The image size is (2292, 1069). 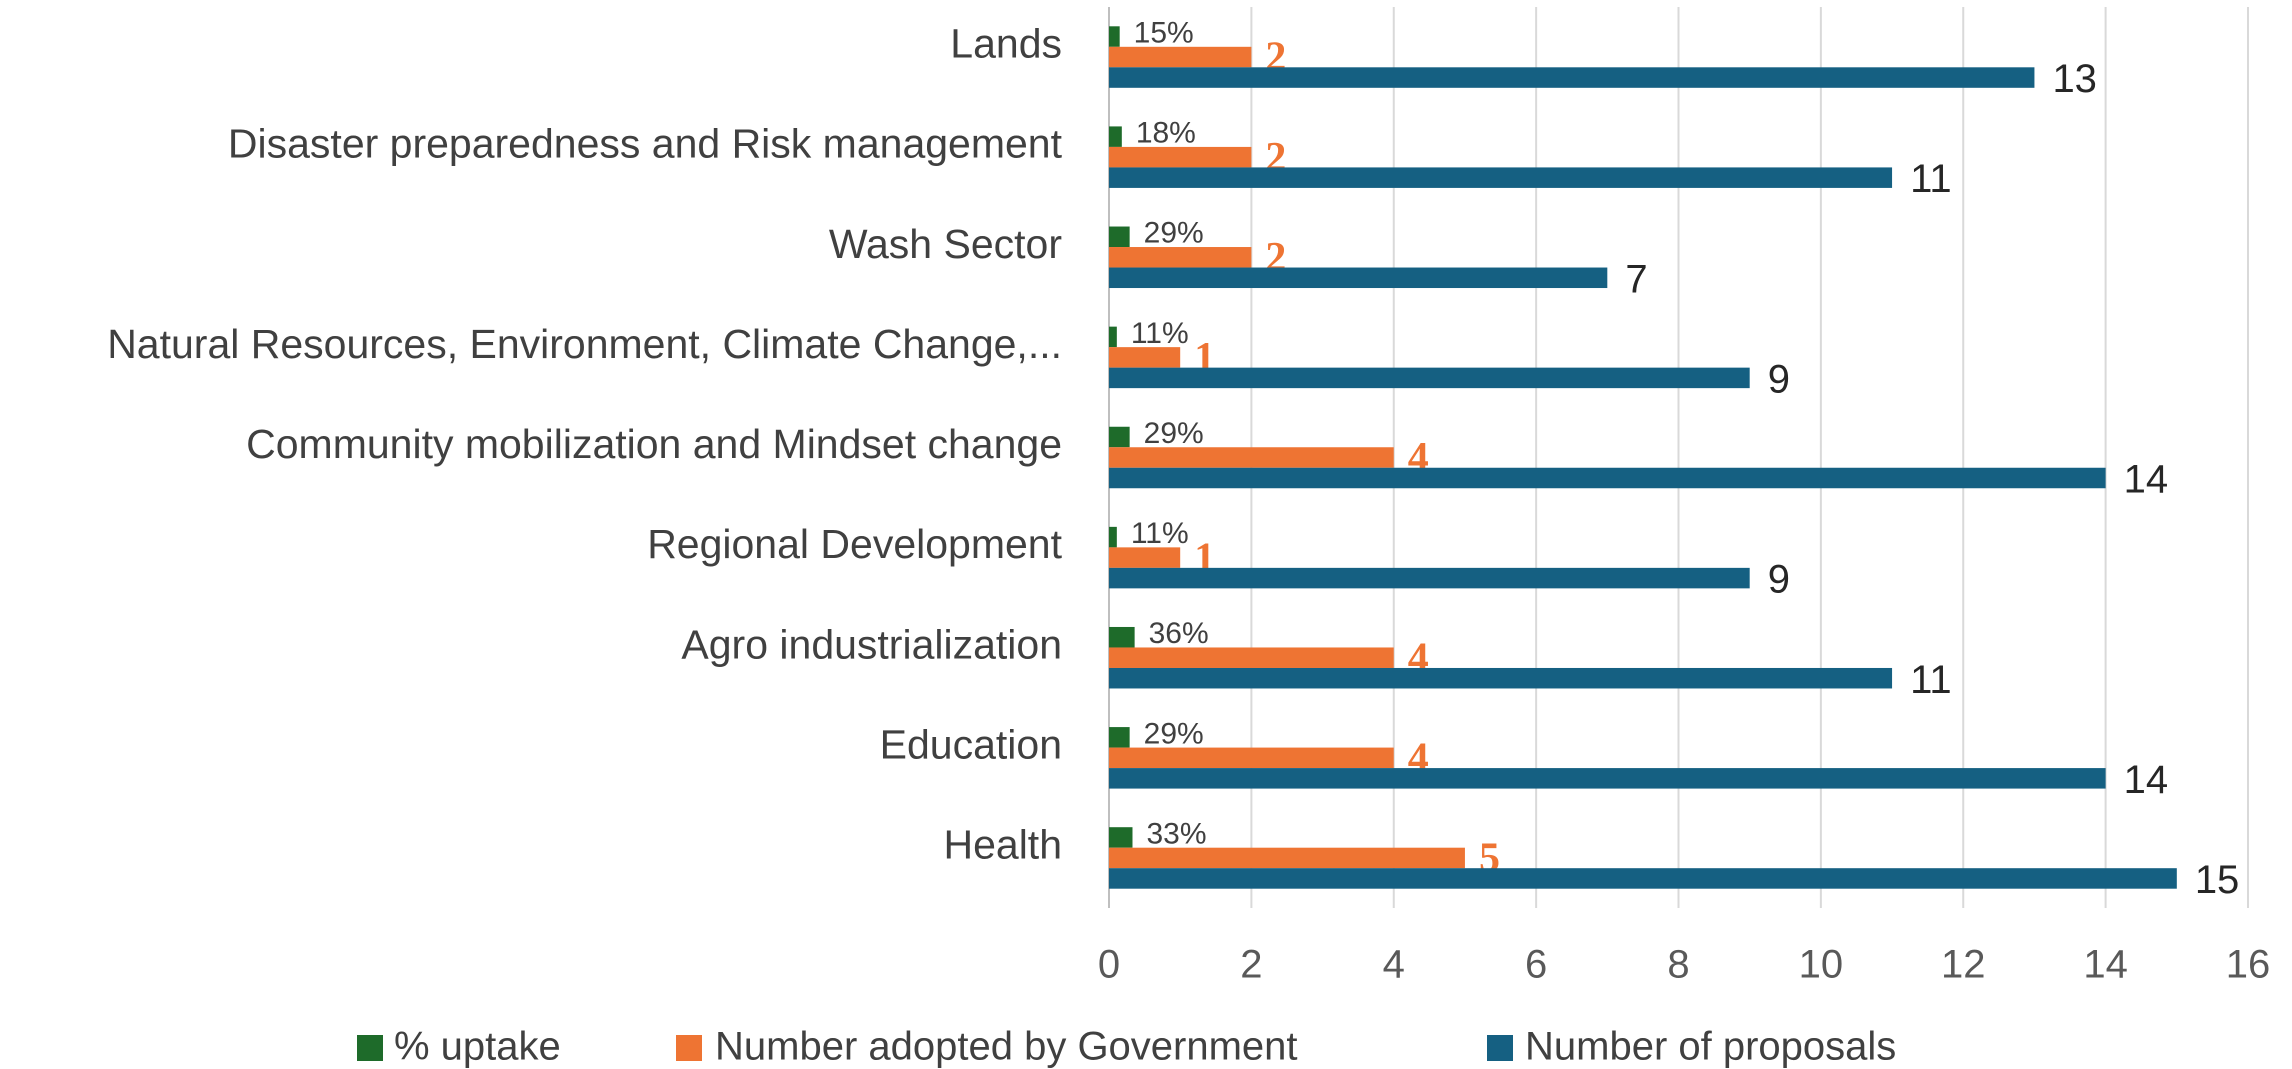 What do you see at coordinates (1002, 845) in the screenshot?
I see `category-label: Health` at bounding box center [1002, 845].